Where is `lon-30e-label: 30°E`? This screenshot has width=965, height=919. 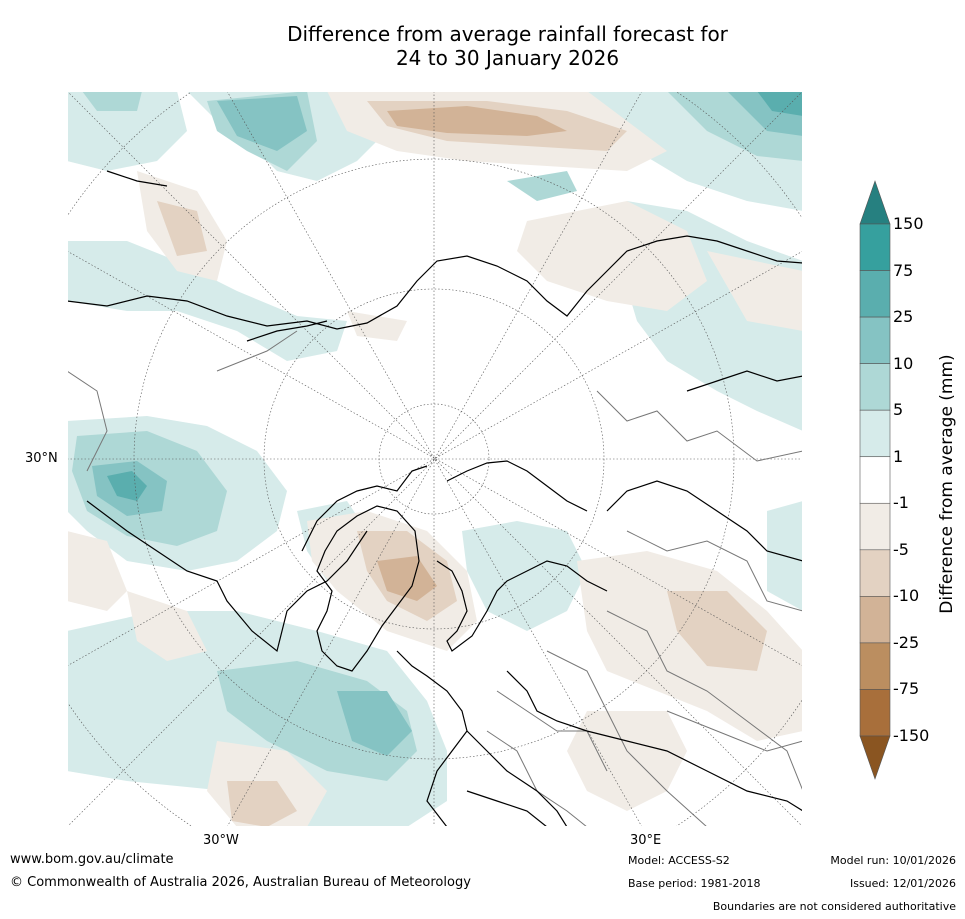 lon-30e-label: 30°E is located at coordinates (646, 840).